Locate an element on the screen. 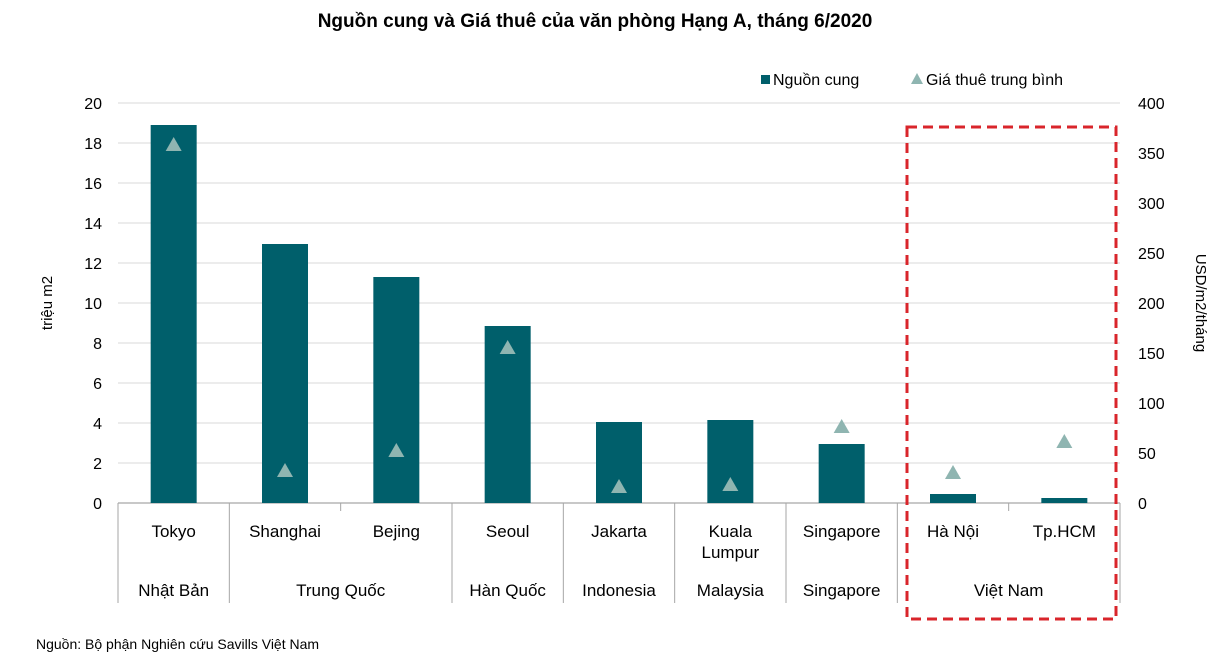 This screenshot has height=663, width=1222. y-left-tick-label: 4 is located at coordinates (97, 424).